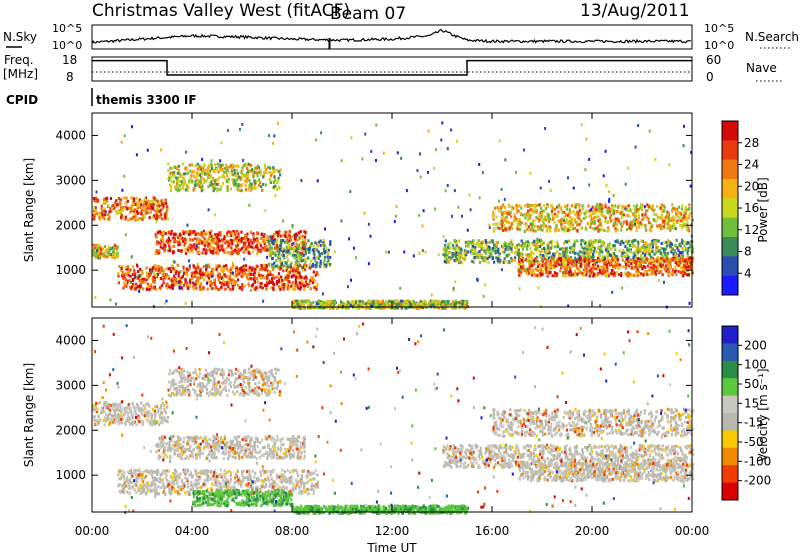  I want to click on freq-left-tick-bottom: 8, so click(70, 77).